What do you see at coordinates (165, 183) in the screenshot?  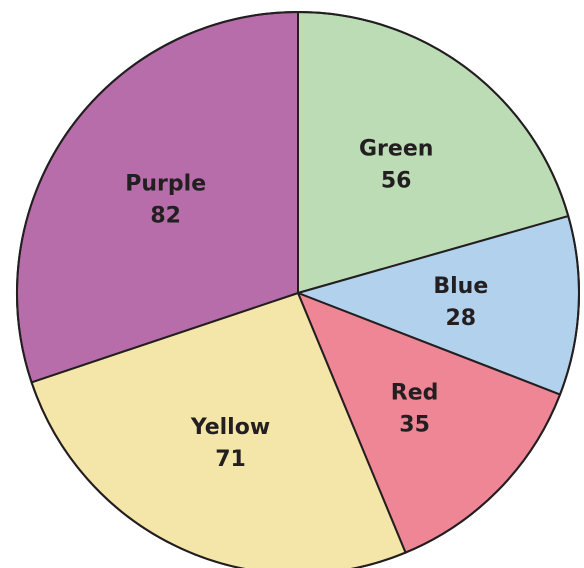 I see `slice-label-purple: Purple` at bounding box center [165, 183].